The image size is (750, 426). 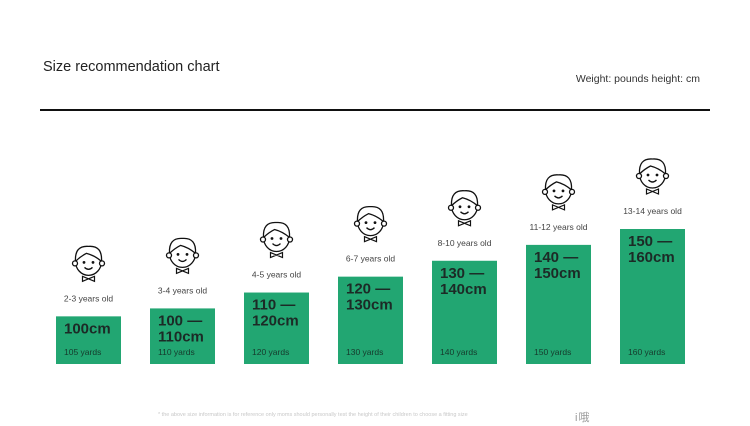 What do you see at coordinates (559, 227) in the screenshot?
I see `age-label: 11-12 years old` at bounding box center [559, 227].